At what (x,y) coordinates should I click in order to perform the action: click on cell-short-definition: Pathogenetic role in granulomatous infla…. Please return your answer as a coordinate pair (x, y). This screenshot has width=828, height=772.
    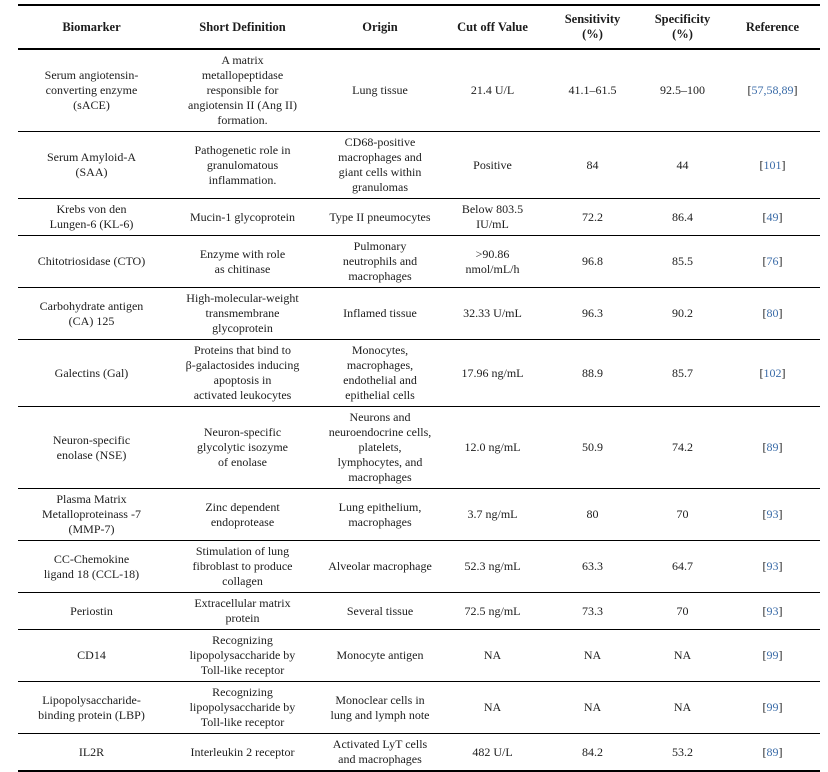
    Looking at the image, I should click on (242, 164).